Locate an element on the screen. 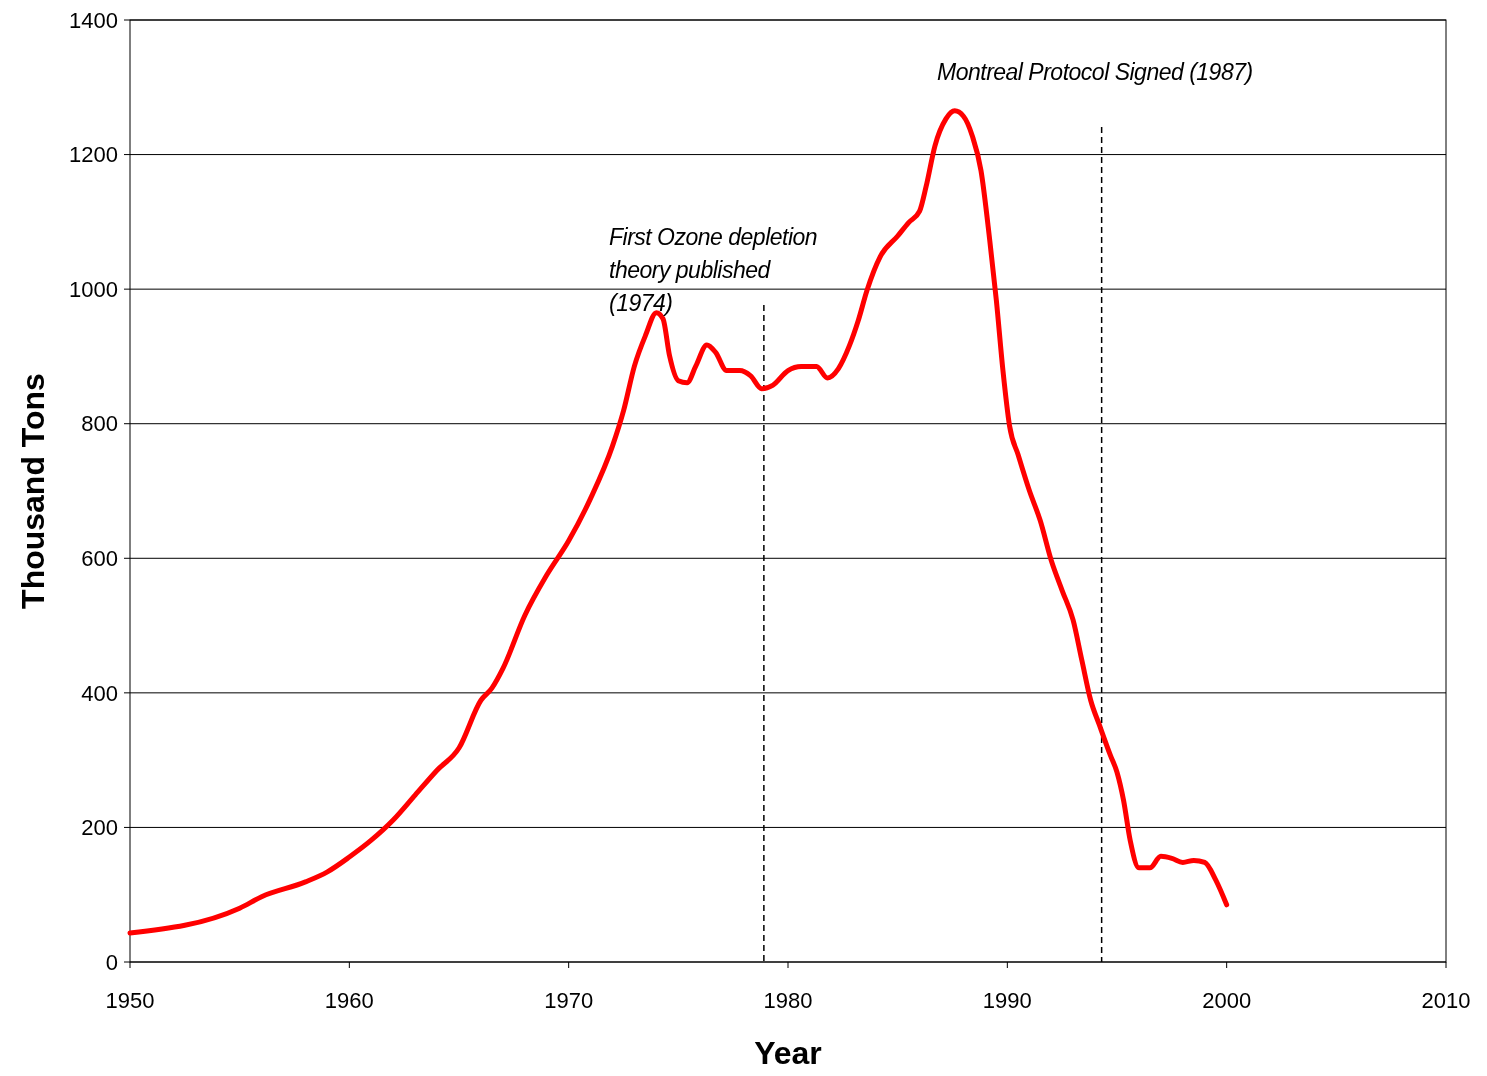 This screenshot has width=1487, height=1076. x-tick-label: 1990 is located at coordinates (1007, 1000).